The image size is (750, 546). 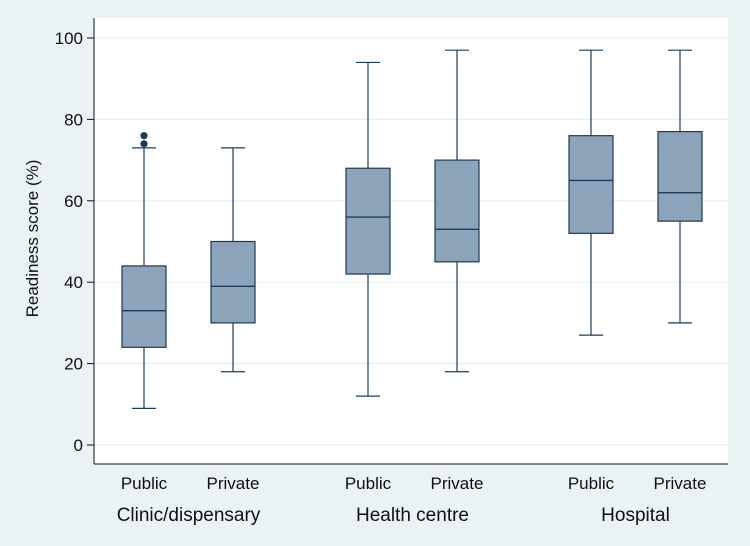 What do you see at coordinates (680, 483) in the screenshot?
I see `box-label-hospital-private: Private` at bounding box center [680, 483].